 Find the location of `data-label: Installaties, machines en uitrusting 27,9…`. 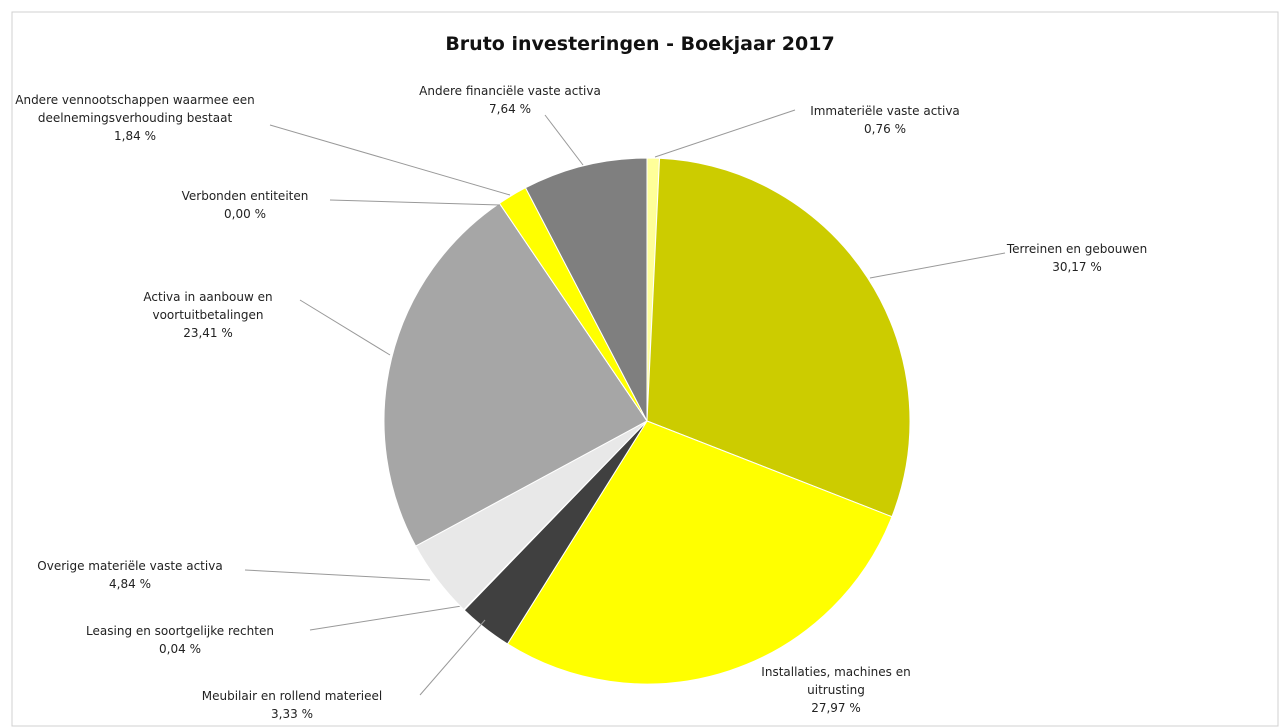

data-label: Installaties, machines en uitrusting 27,9… is located at coordinates (836, 690).